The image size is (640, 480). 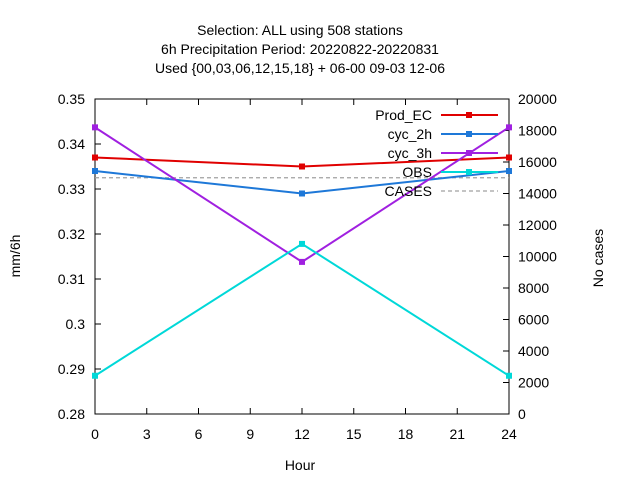 What do you see at coordinates (250, 434) in the screenshot?
I see `x-tick-label: 9` at bounding box center [250, 434].